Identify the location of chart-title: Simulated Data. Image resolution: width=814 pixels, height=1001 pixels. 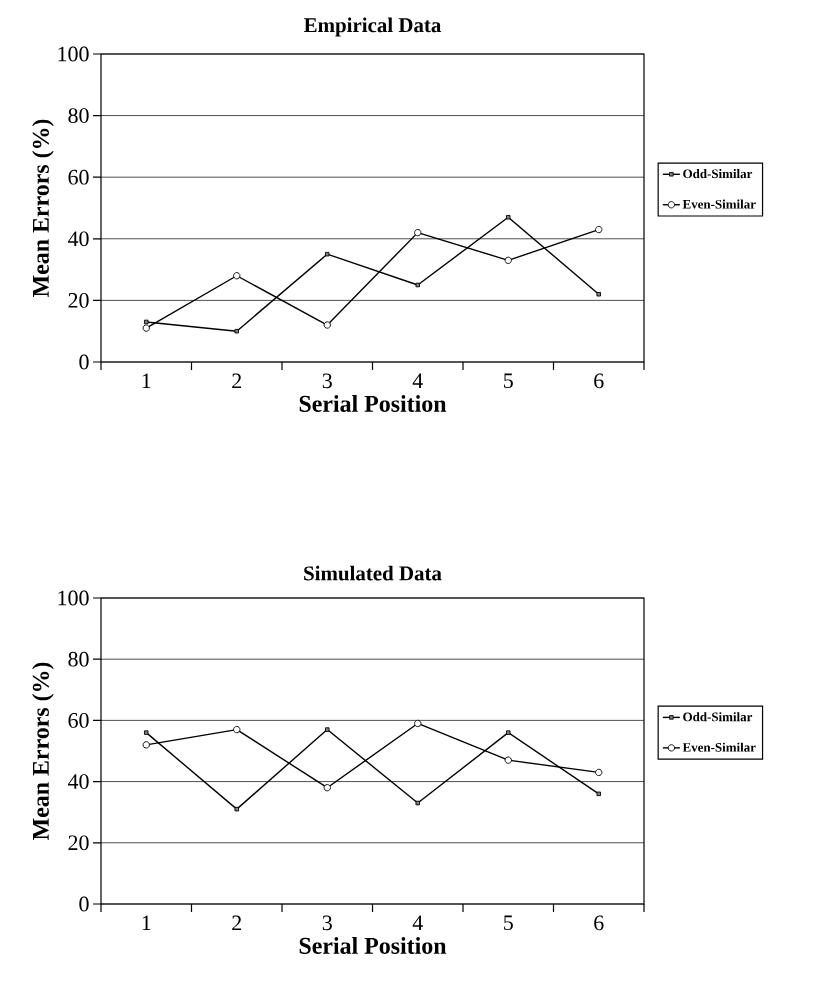
(373, 573).